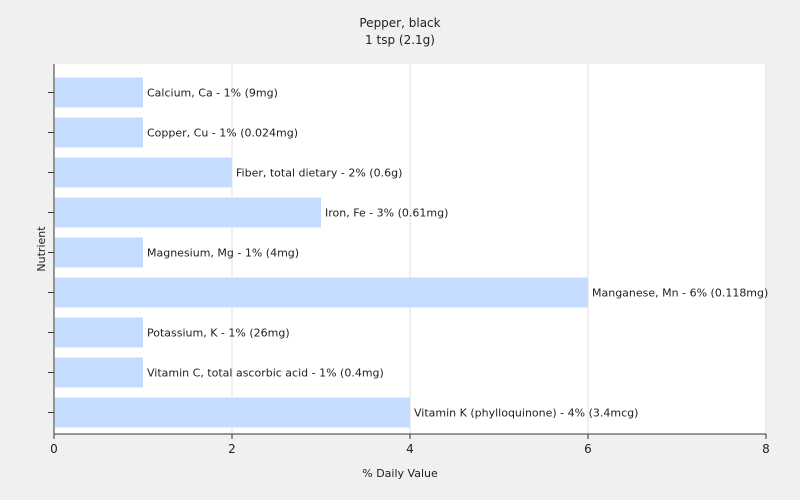 Image resolution: width=800 pixels, height=500 pixels. What do you see at coordinates (766, 449) in the screenshot?
I see `x-tick-label: 8` at bounding box center [766, 449].